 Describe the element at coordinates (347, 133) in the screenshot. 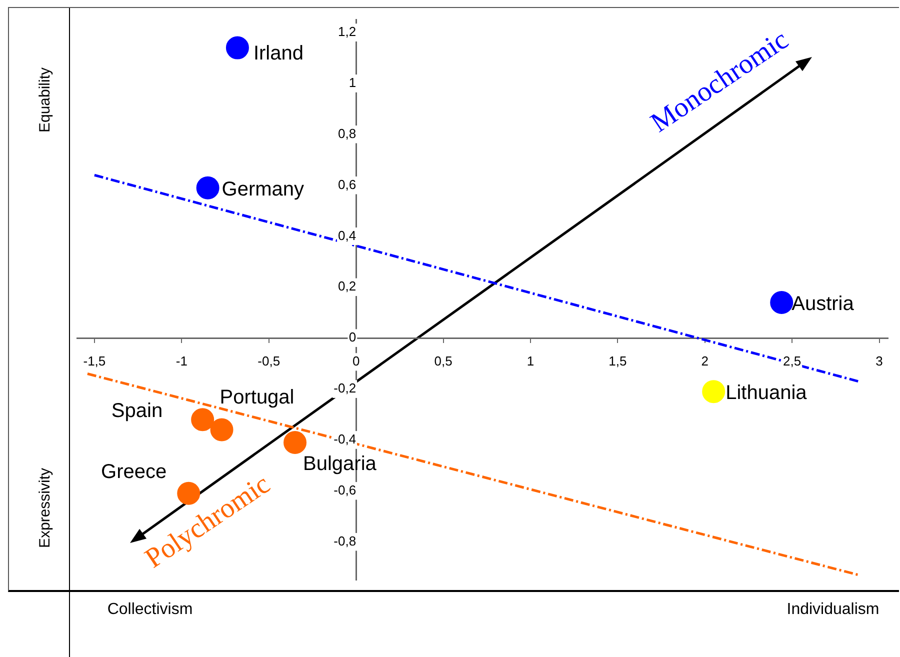

I see `y-tick-label: 0,8` at that location.